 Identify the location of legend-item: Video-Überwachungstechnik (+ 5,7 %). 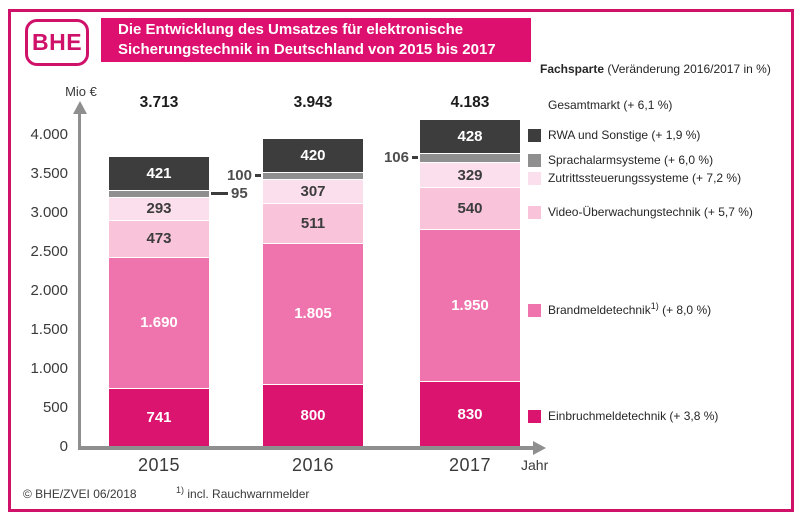
(640, 212).